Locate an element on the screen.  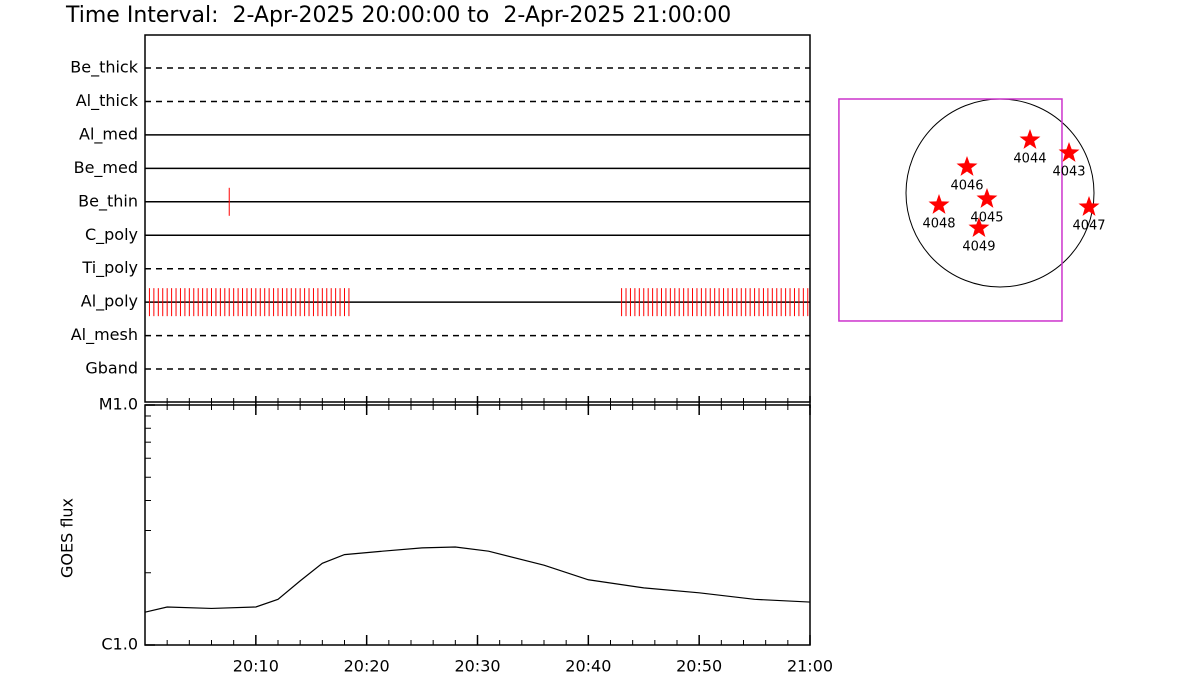
region-label: 4046 is located at coordinates (966, 185).